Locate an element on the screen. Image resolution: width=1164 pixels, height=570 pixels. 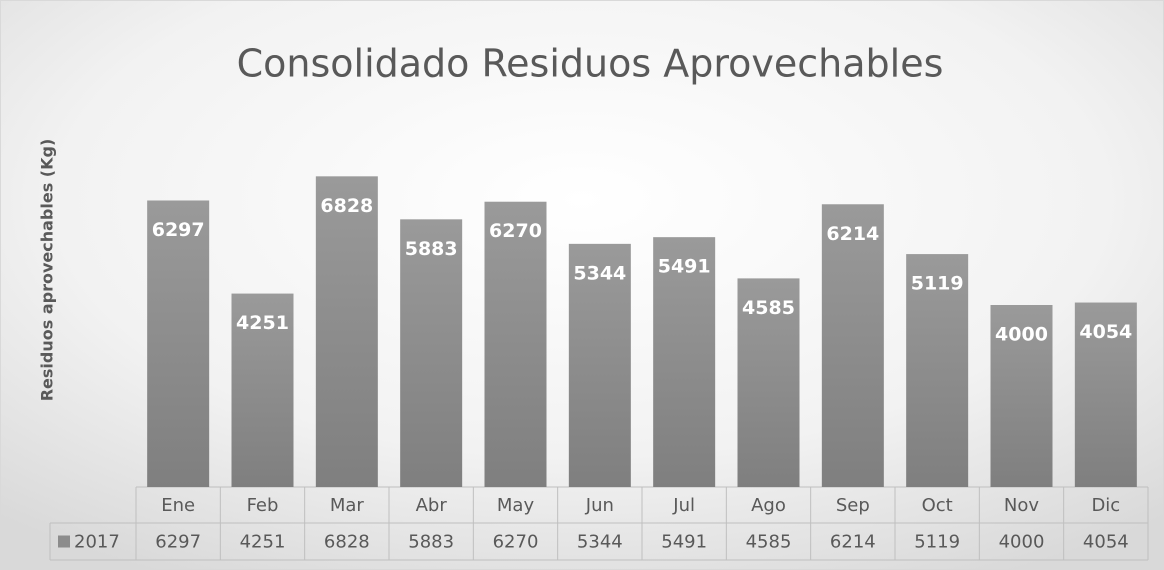
x-tick-label: May is located at coordinates (516, 505).